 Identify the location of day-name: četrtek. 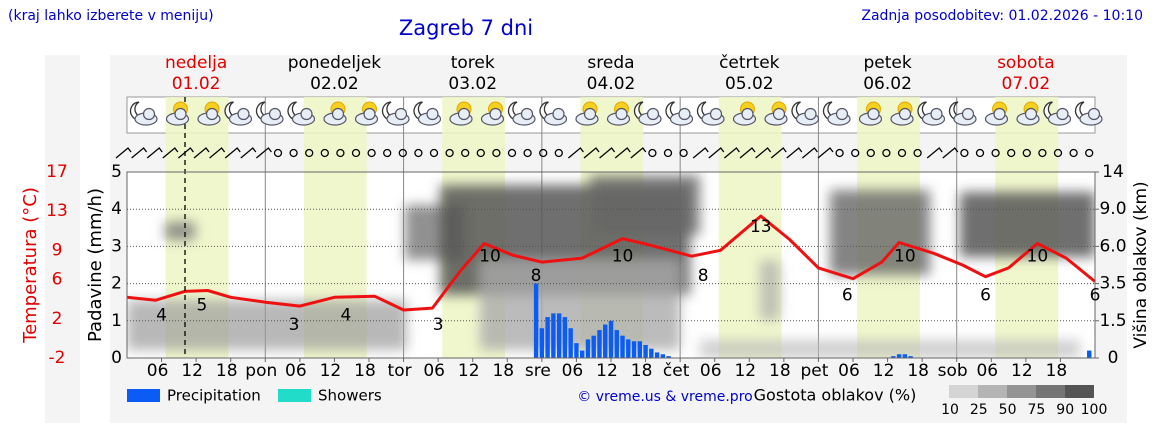
(749, 63).